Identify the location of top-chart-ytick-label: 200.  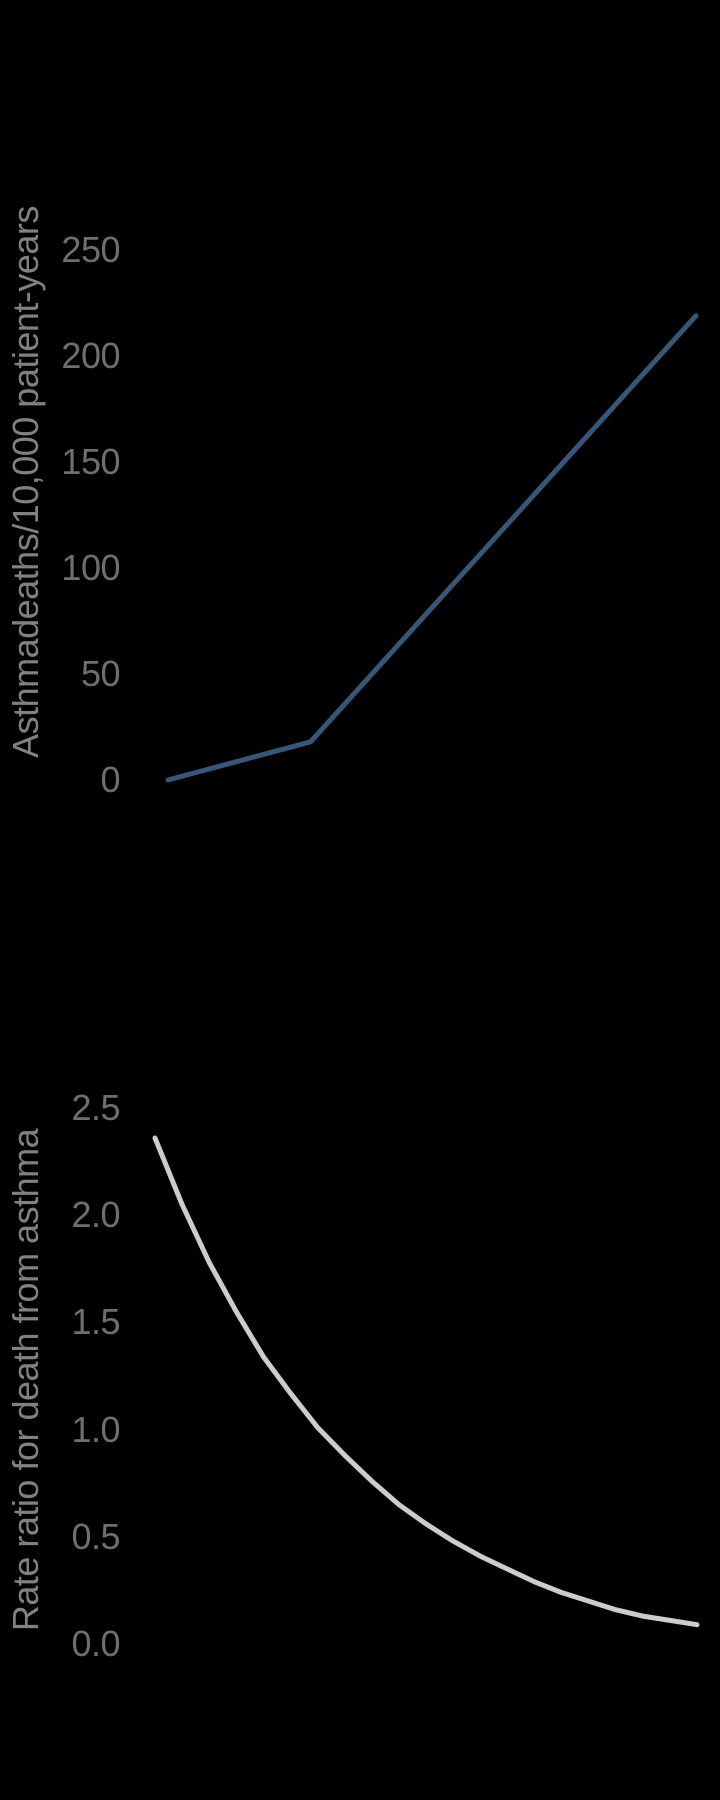
(90, 355).